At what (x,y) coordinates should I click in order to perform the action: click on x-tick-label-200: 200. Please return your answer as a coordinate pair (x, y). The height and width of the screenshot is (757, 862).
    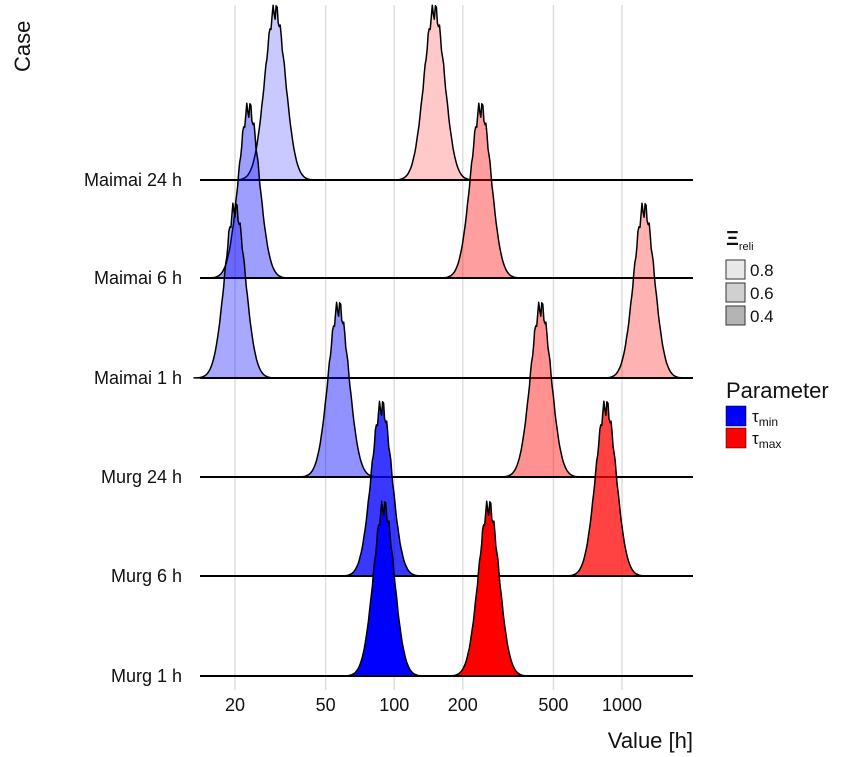
    Looking at the image, I should click on (463, 705).